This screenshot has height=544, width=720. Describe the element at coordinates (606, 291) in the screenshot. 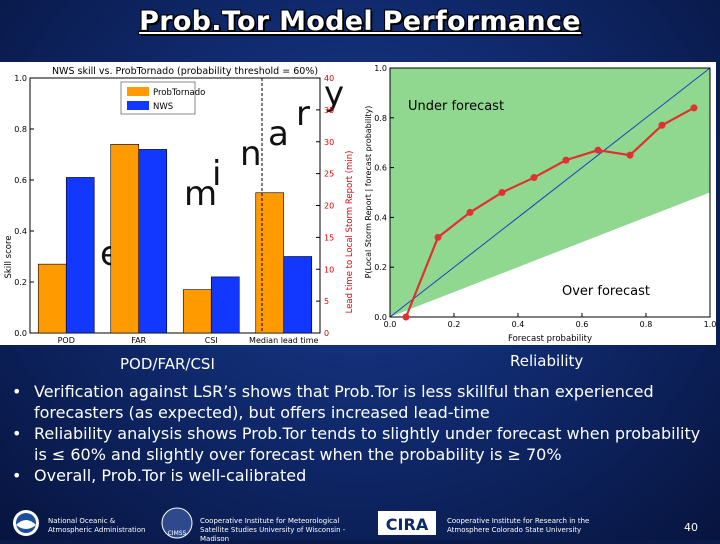

I see `rel-annotation-over: Over forecast` at that location.